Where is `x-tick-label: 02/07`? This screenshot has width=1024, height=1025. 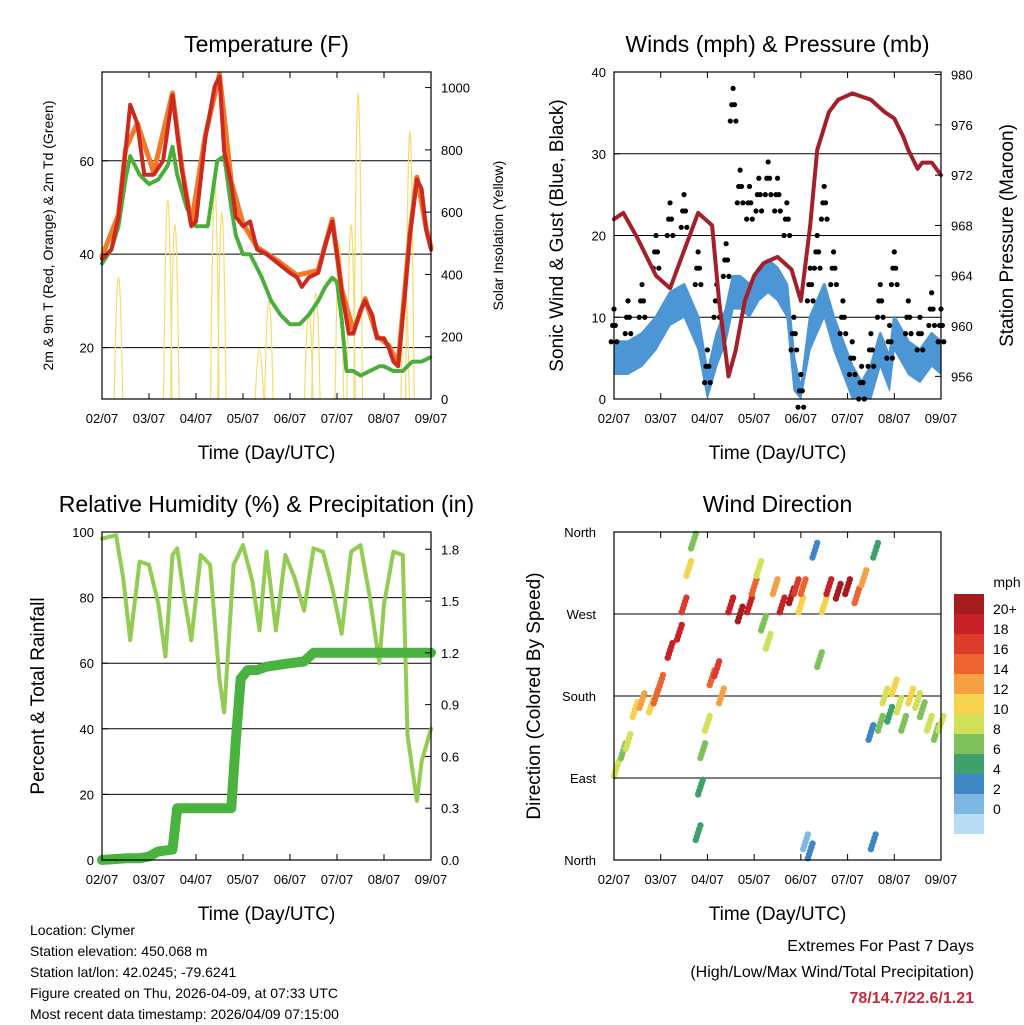 x-tick-label: 02/07 is located at coordinates (102, 418).